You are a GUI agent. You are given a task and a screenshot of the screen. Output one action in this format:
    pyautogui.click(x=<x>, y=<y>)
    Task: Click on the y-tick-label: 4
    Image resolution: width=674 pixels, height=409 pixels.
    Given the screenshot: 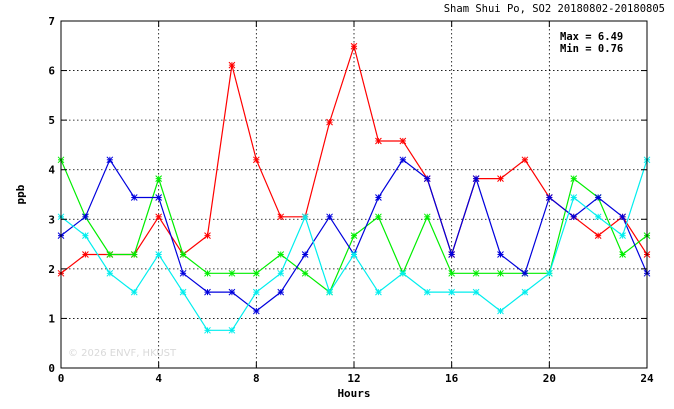 What is the action you would take?
    pyautogui.click(x=51, y=170)
    